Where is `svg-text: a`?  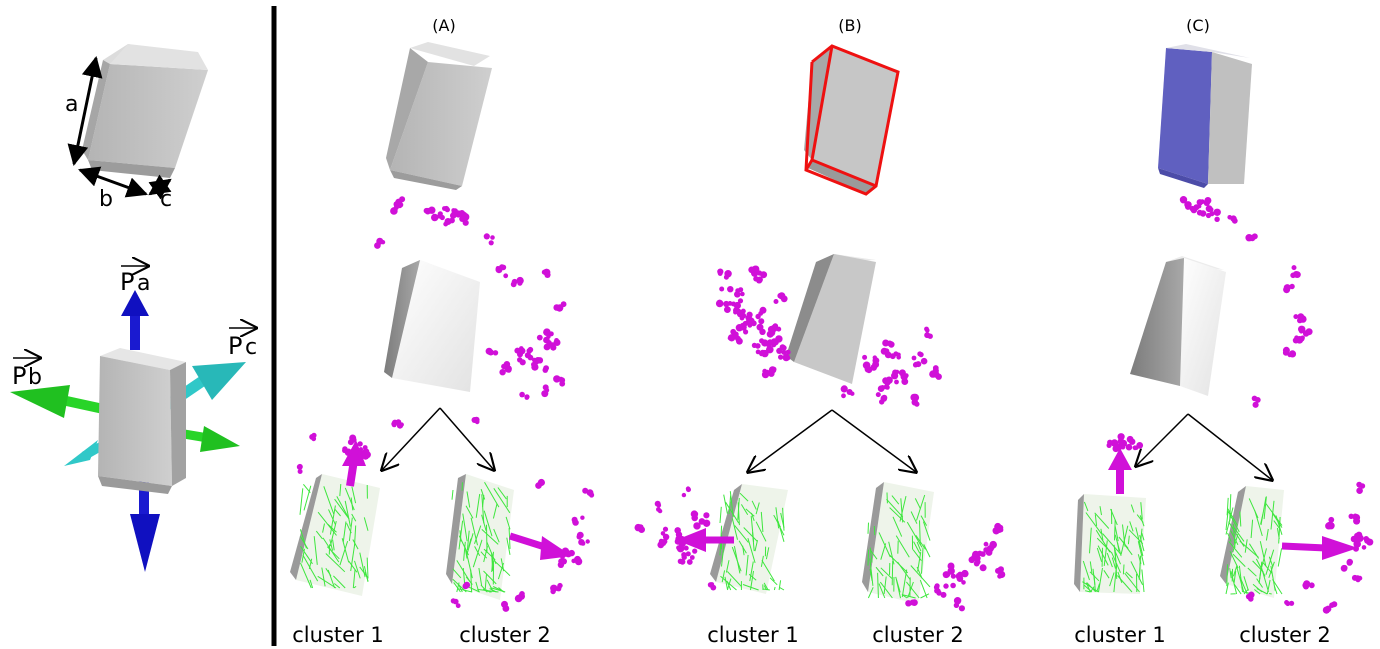
svg-text: a is located at coordinates (143, 283).